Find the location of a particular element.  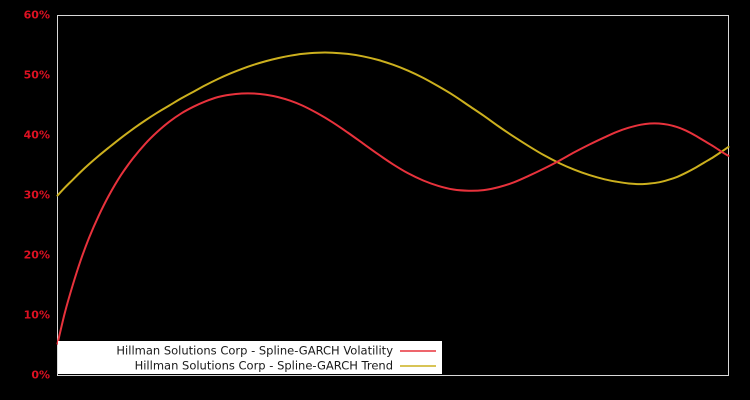

y-axis-tick-30pct: 30% is located at coordinates (37, 195).